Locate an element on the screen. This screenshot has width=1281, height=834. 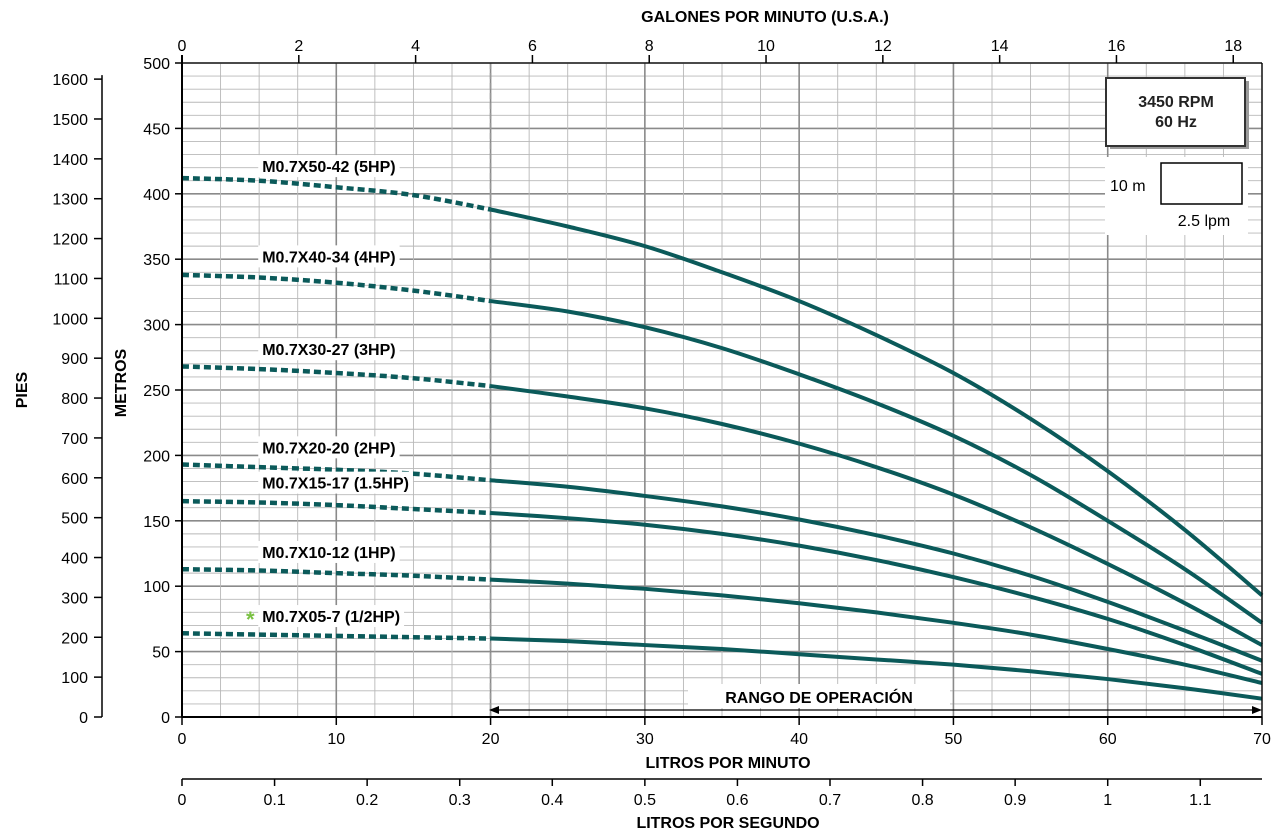
curve-label: M0.7X40-34 (4HP) is located at coordinates (328, 257).